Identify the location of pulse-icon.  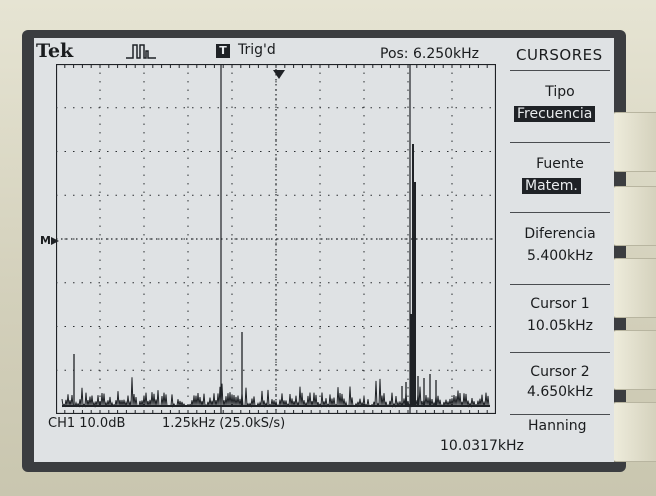
(141, 51).